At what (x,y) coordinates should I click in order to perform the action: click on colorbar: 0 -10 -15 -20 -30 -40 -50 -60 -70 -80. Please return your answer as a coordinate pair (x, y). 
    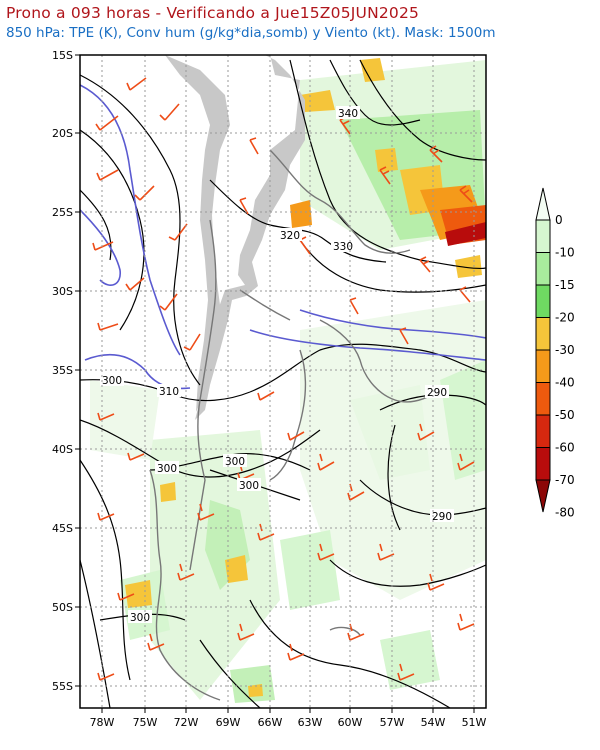
    Looking at the image, I should click on (555, 353).